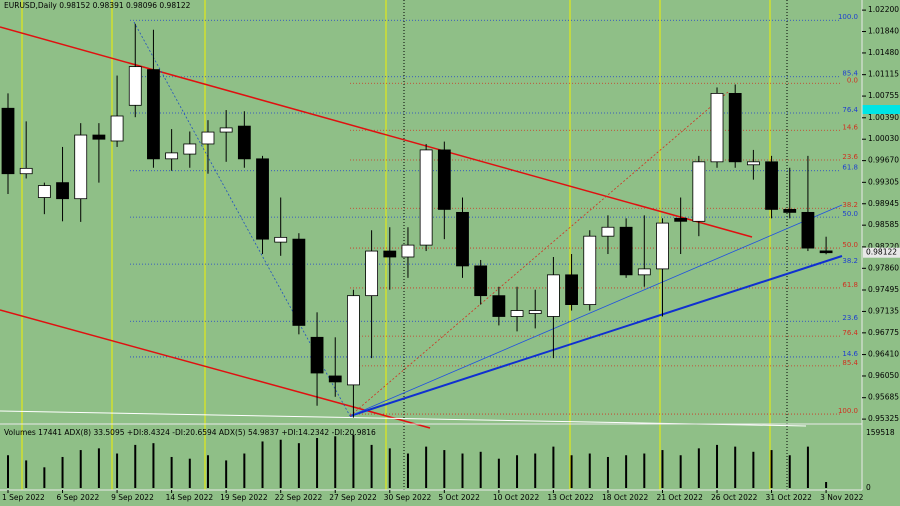 The image size is (900, 506). I want to click on volume-tick-label: 0, so click(868, 487).